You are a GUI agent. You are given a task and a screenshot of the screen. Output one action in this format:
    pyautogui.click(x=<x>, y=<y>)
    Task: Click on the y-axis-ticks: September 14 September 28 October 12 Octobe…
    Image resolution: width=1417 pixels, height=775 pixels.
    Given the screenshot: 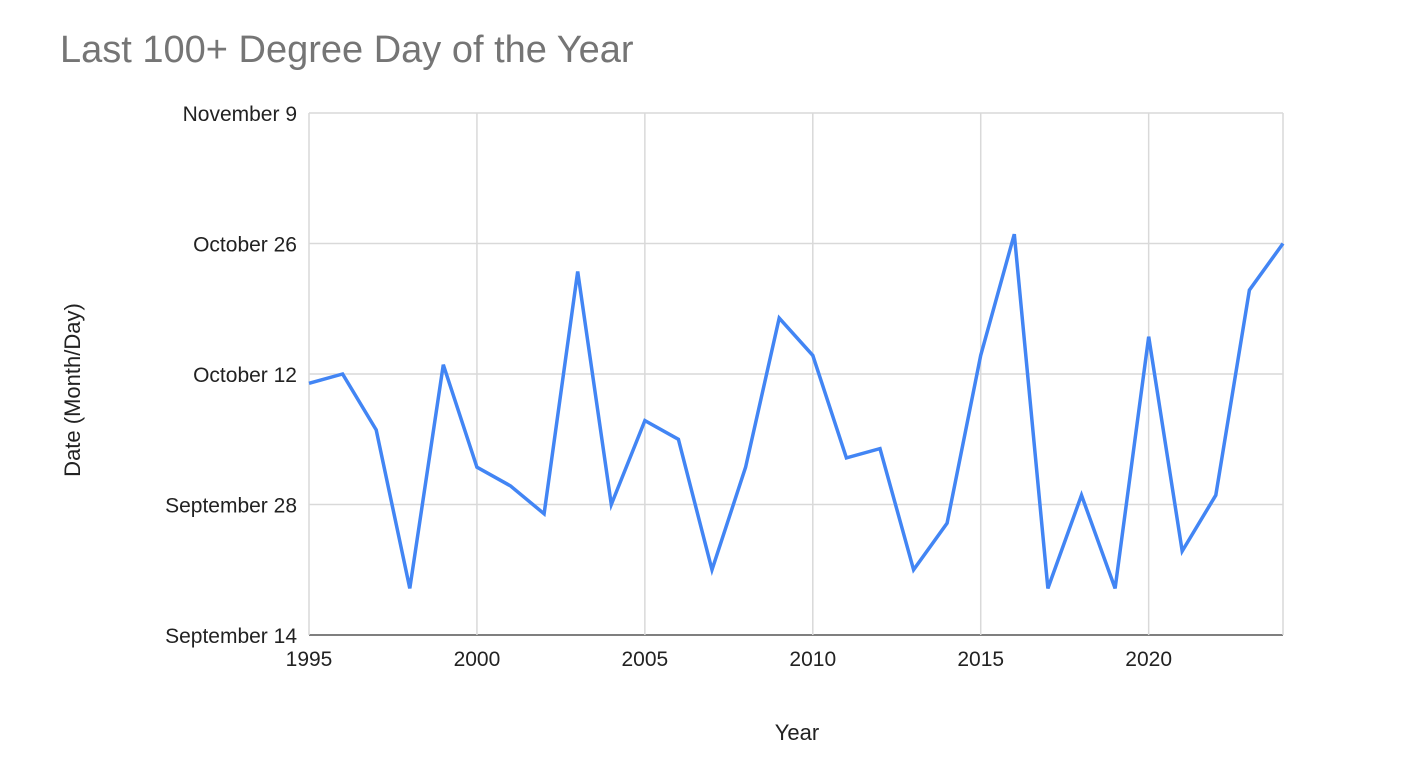 What is the action you would take?
    pyautogui.click(x=231, y=375)
    